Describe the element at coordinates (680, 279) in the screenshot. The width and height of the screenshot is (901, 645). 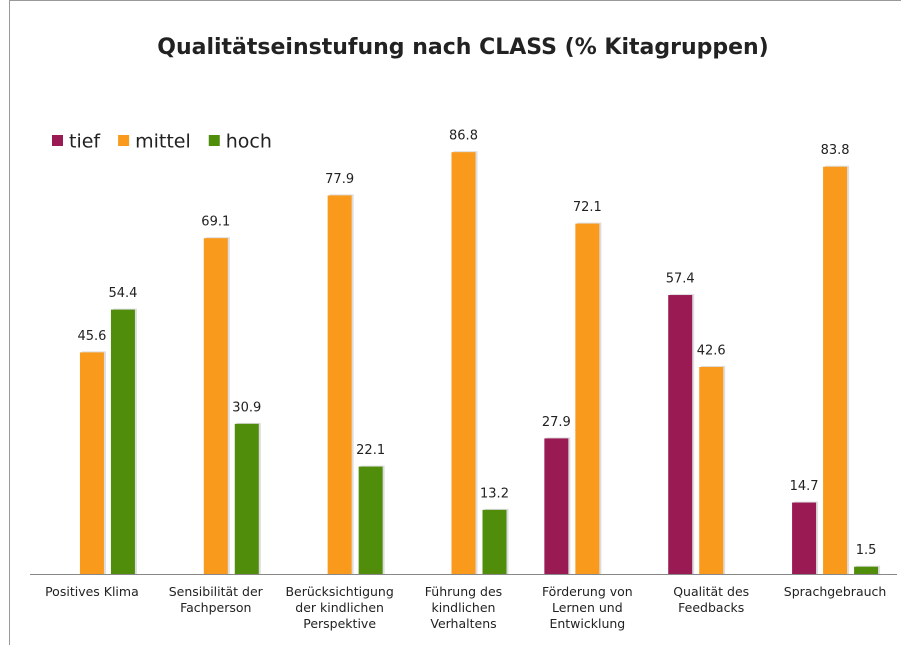
I see `data-label: 57.4` at that location.